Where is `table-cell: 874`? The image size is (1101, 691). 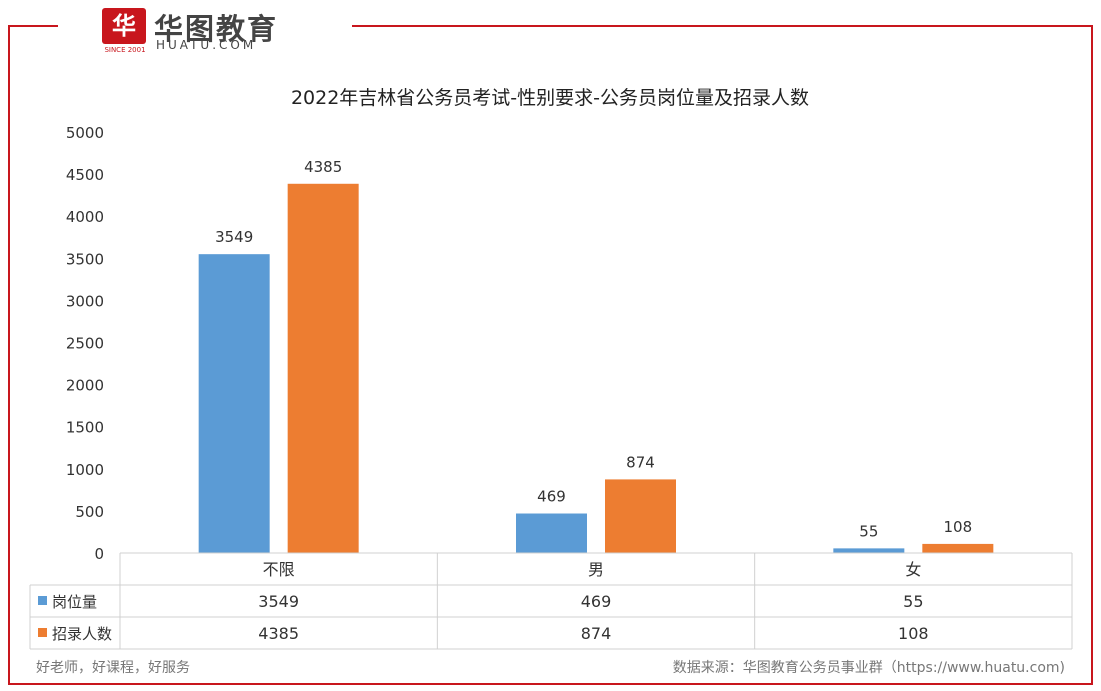 table-cell: 874 is located at coordinates (596, 633).